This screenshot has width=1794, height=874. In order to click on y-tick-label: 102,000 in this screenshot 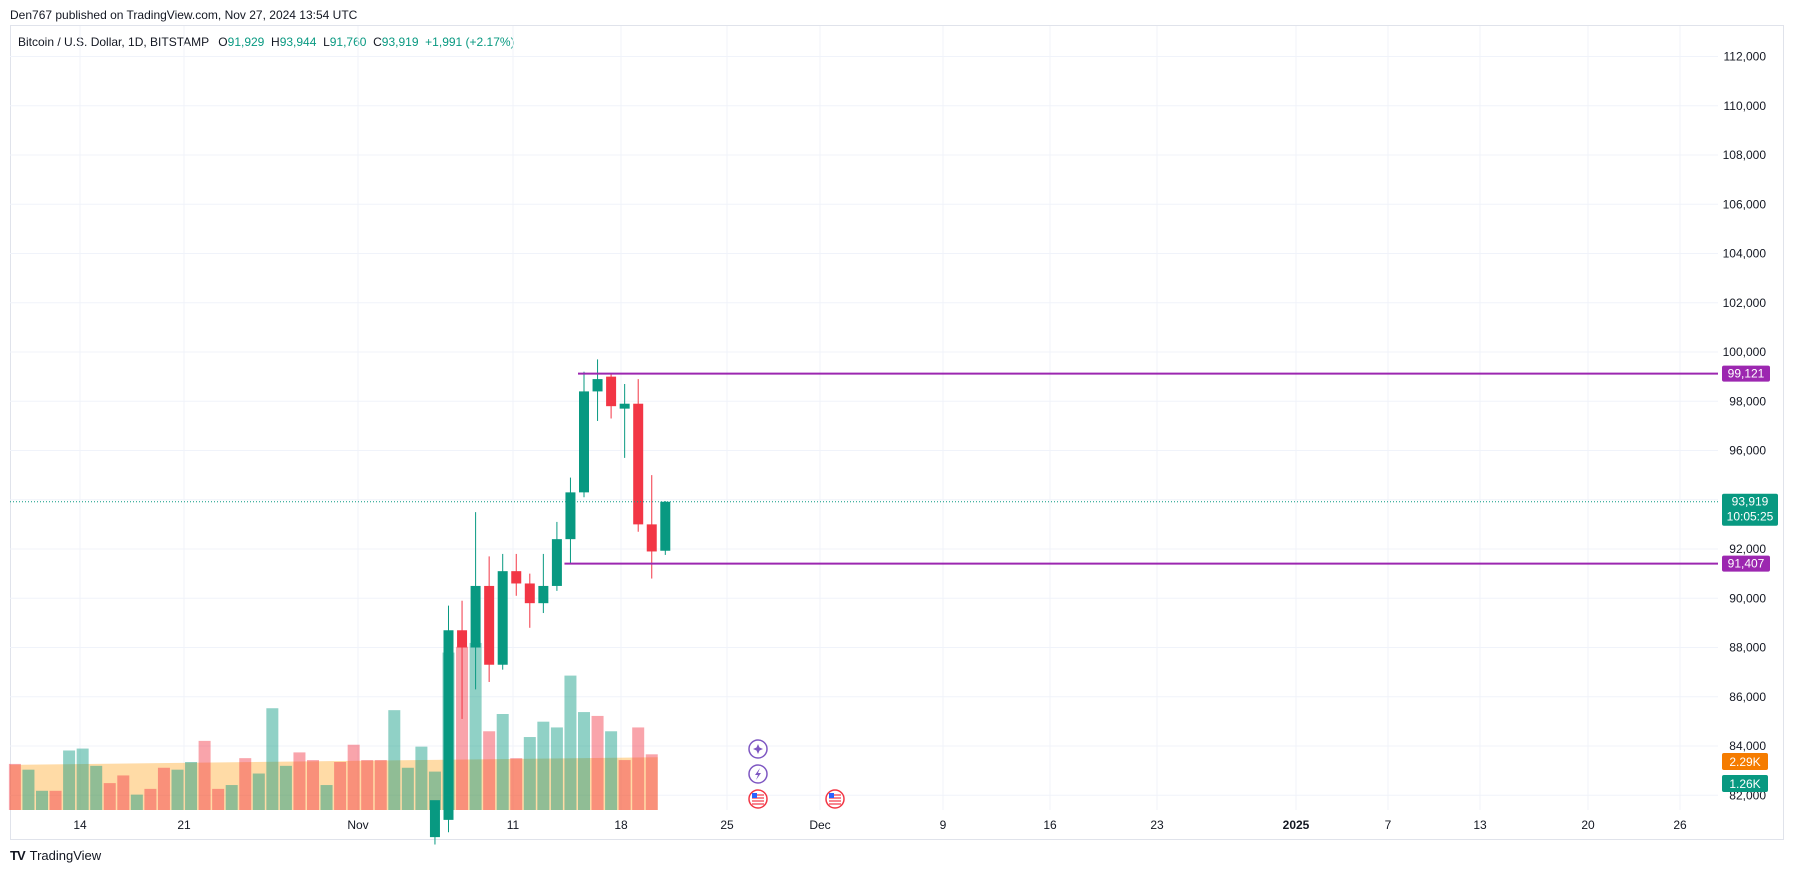, I will do `click(1745, 303)`.